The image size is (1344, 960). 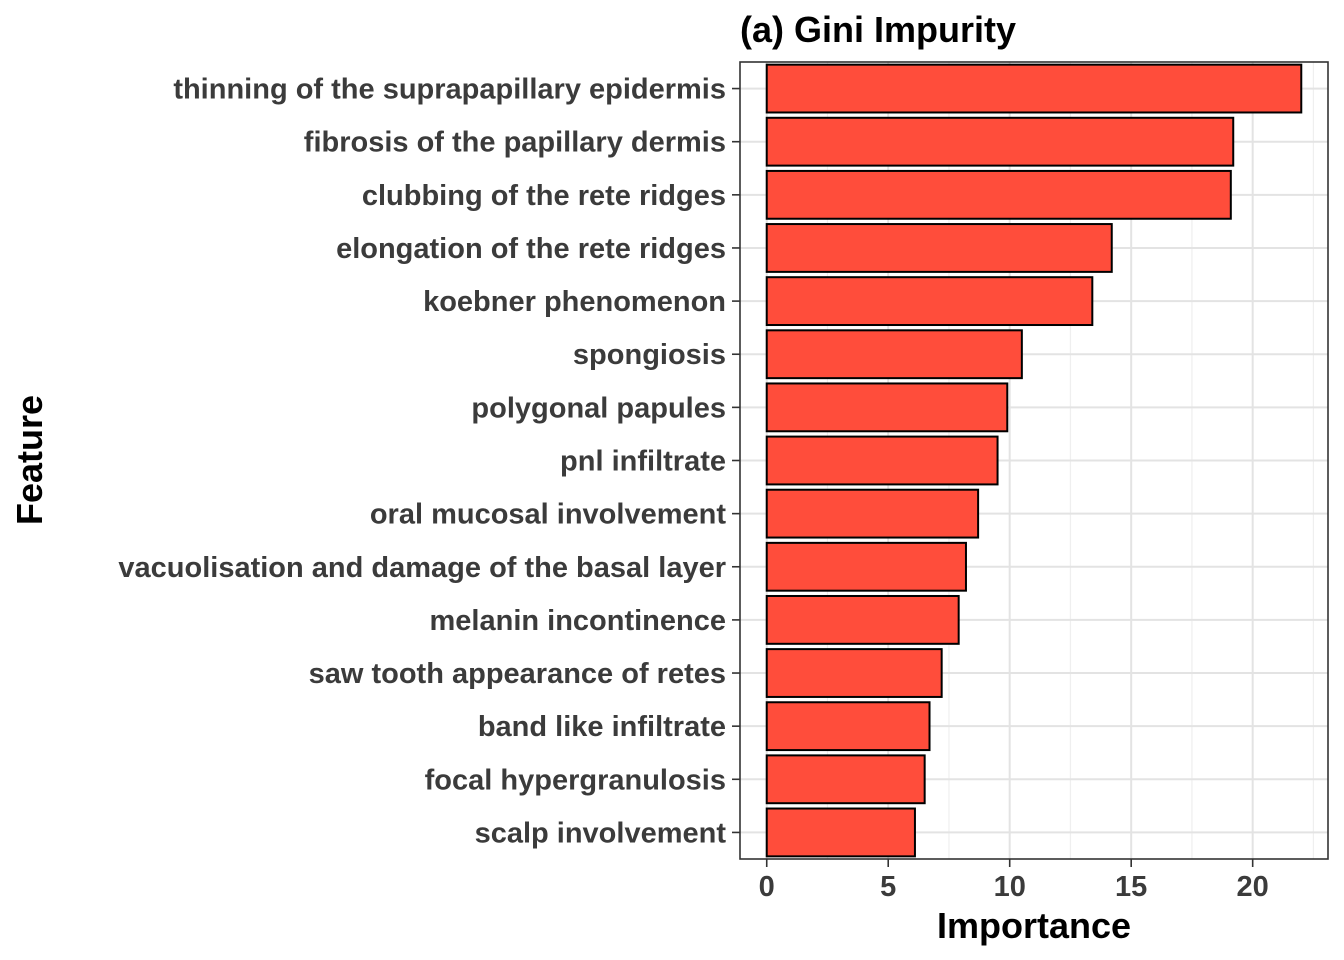 What do you see at coordinates (1131, 887) in the screenshot?
I see `x-tick-label: 15` at bounding box center [1131, 887].